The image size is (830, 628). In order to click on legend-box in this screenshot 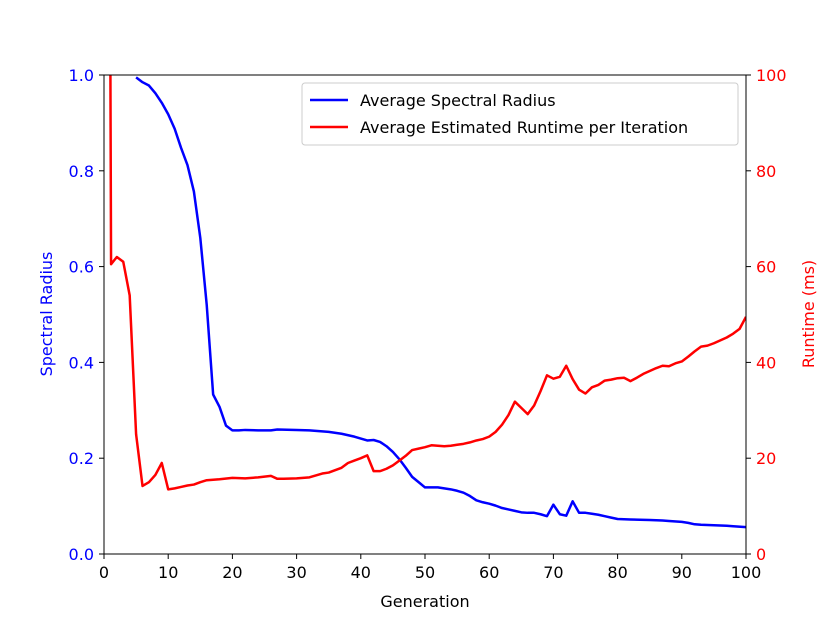, I will do `click(520, 114)`.